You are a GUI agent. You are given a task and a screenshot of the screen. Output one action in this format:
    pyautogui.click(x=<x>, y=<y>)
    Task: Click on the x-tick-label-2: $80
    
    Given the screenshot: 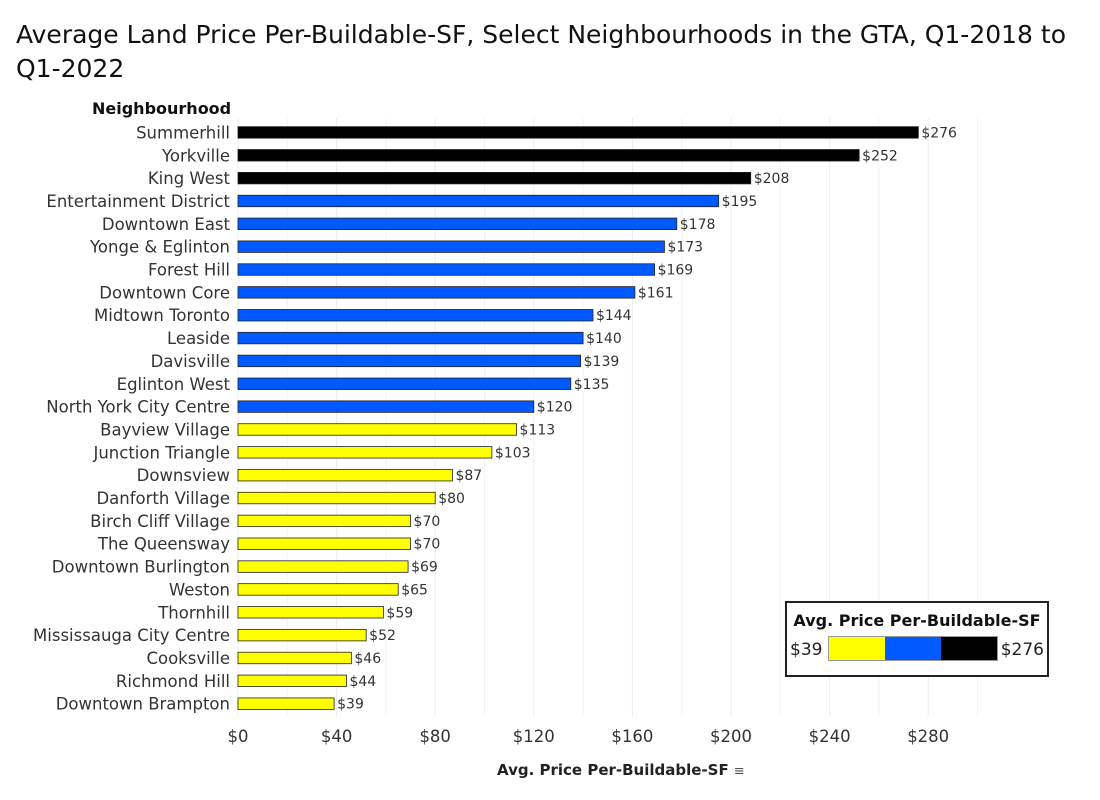 What is the action you would take?
    pyautogui.click(x=435, y=736)
    